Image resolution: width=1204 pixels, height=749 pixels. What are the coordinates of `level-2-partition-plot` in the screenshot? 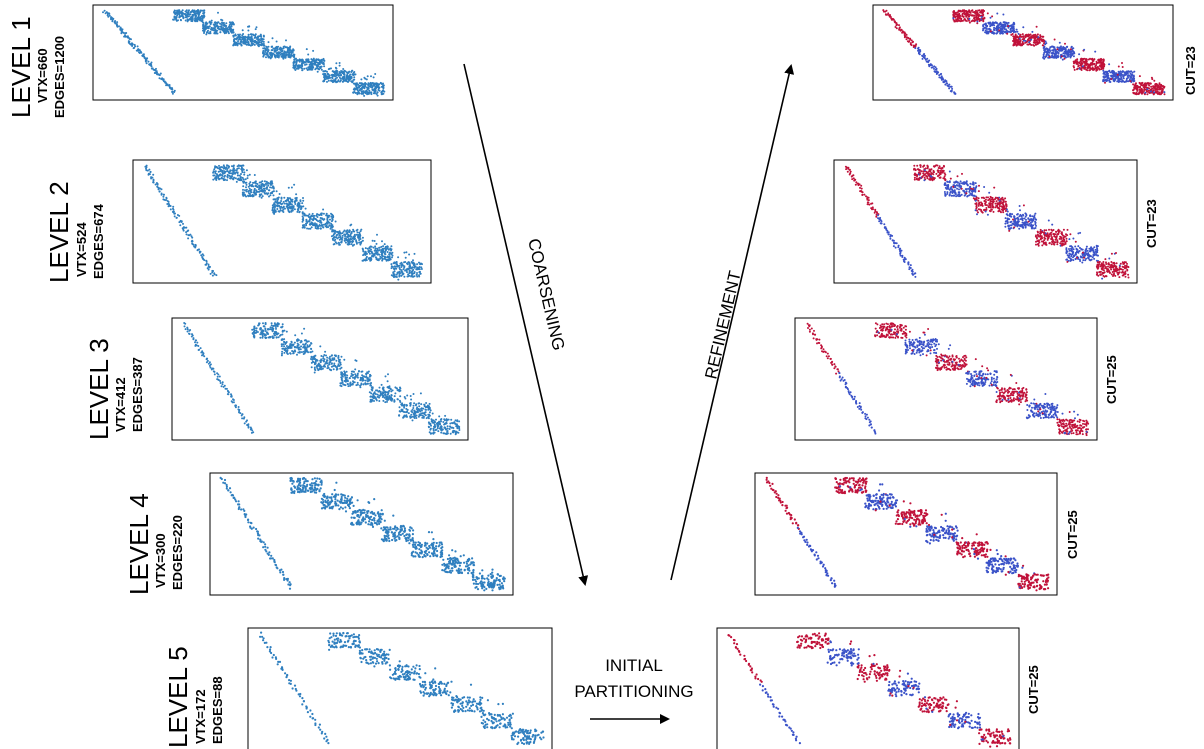 It's located at (987, 222).